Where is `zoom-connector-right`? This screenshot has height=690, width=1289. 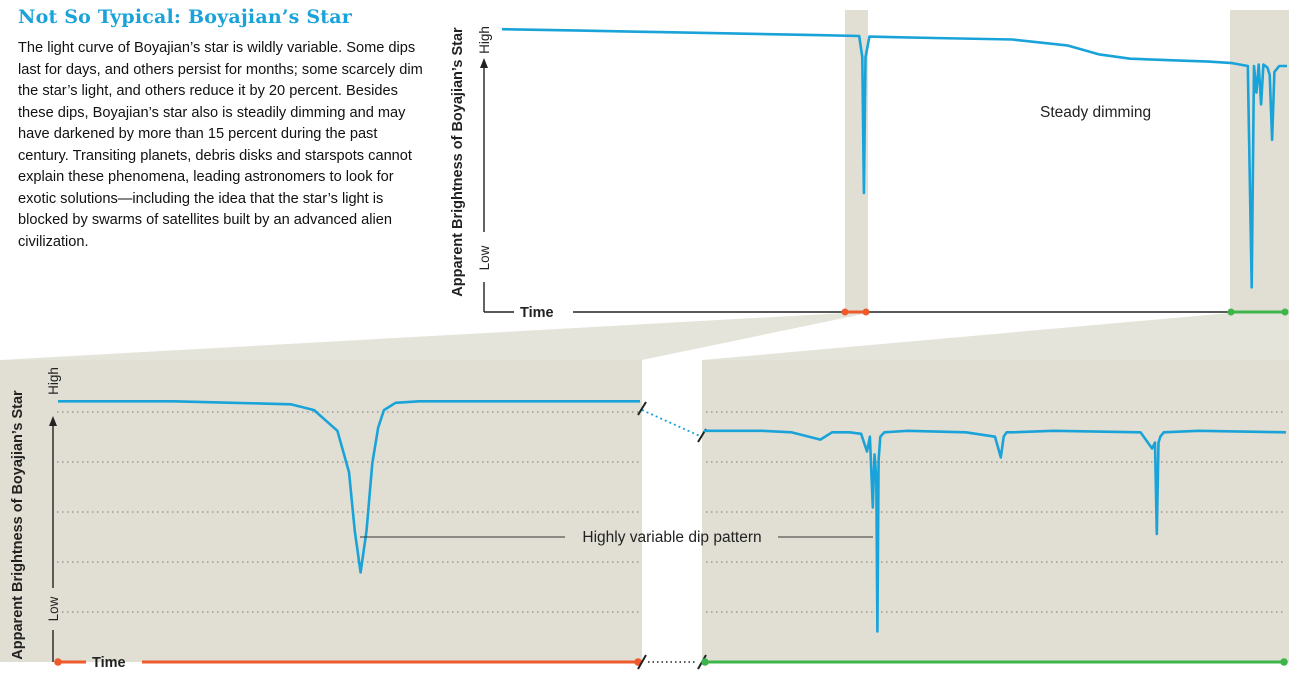
zoom-connector-right is located at coordinates (995, 336).